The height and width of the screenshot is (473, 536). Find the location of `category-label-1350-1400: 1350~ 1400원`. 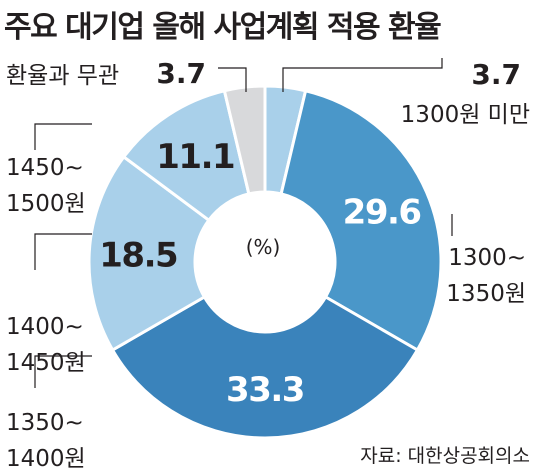

category-label-1350-1400: 1350~ 1400원 is located at coordinates (46, 441).